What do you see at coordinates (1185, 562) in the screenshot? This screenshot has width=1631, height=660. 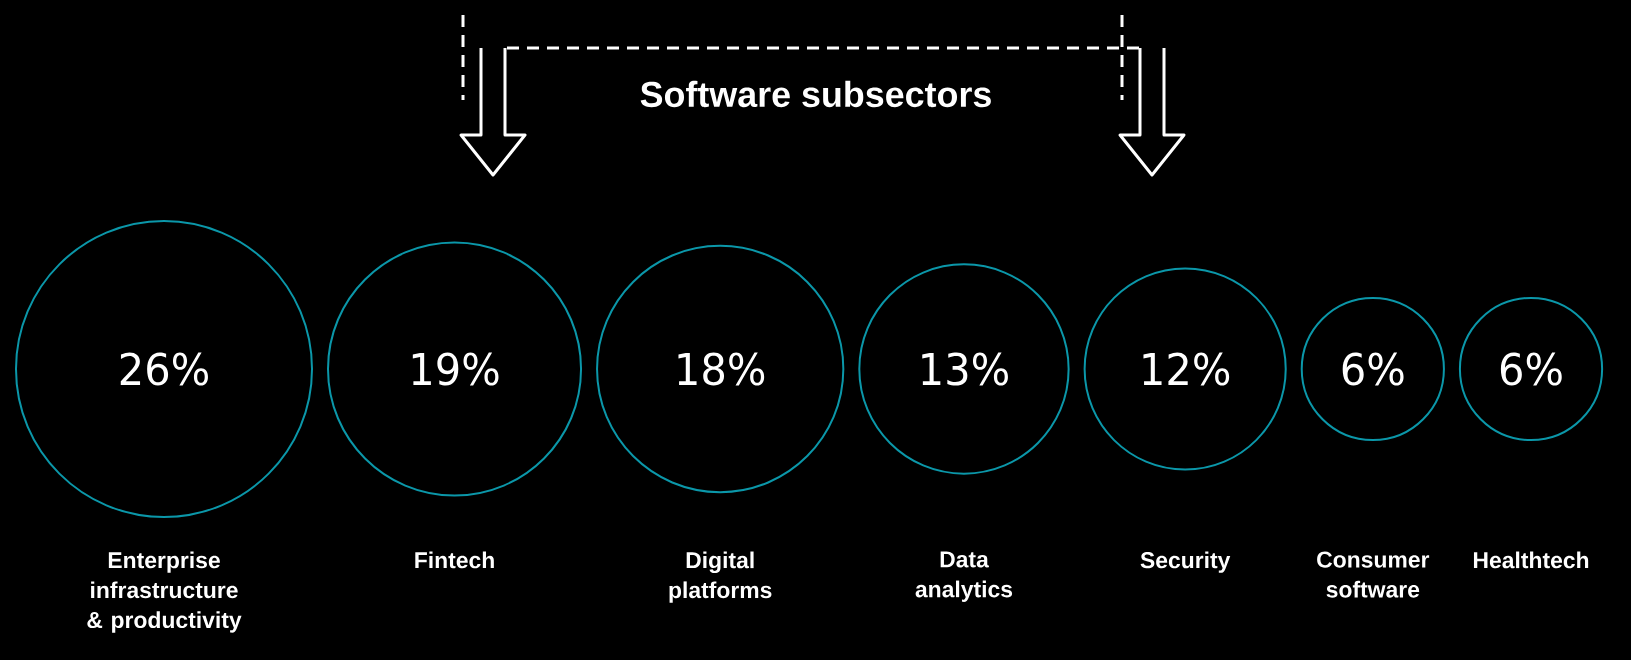 I see `category-label: Security` at bounding box center [1185, 562].